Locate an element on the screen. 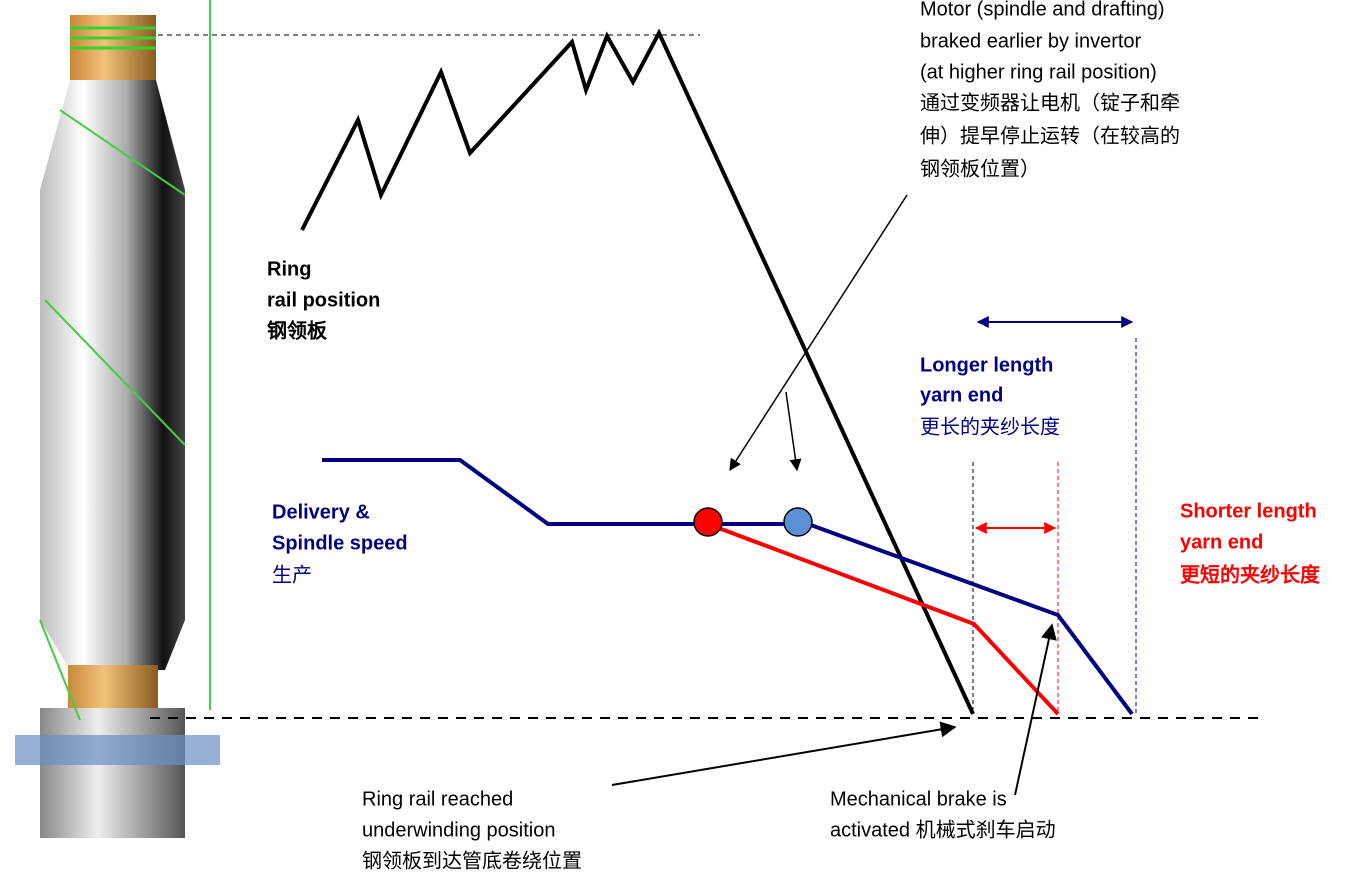 This screenshot has height=874, width=1353. label-line: Spindle speed is located at coordinates (340, 543).